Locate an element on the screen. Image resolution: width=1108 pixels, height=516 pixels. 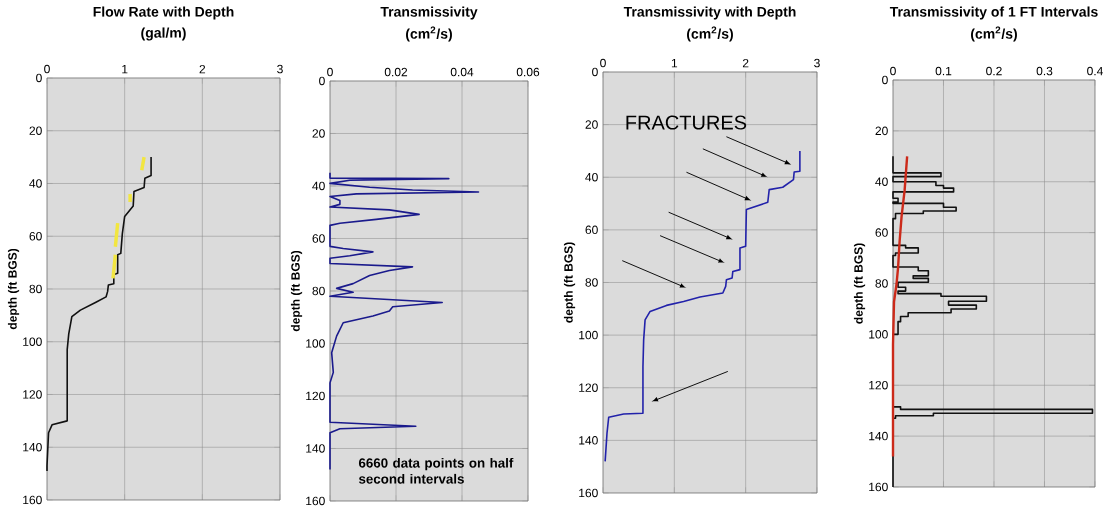
x-tick-label: 0.2 is located at coordinates (994, 71).